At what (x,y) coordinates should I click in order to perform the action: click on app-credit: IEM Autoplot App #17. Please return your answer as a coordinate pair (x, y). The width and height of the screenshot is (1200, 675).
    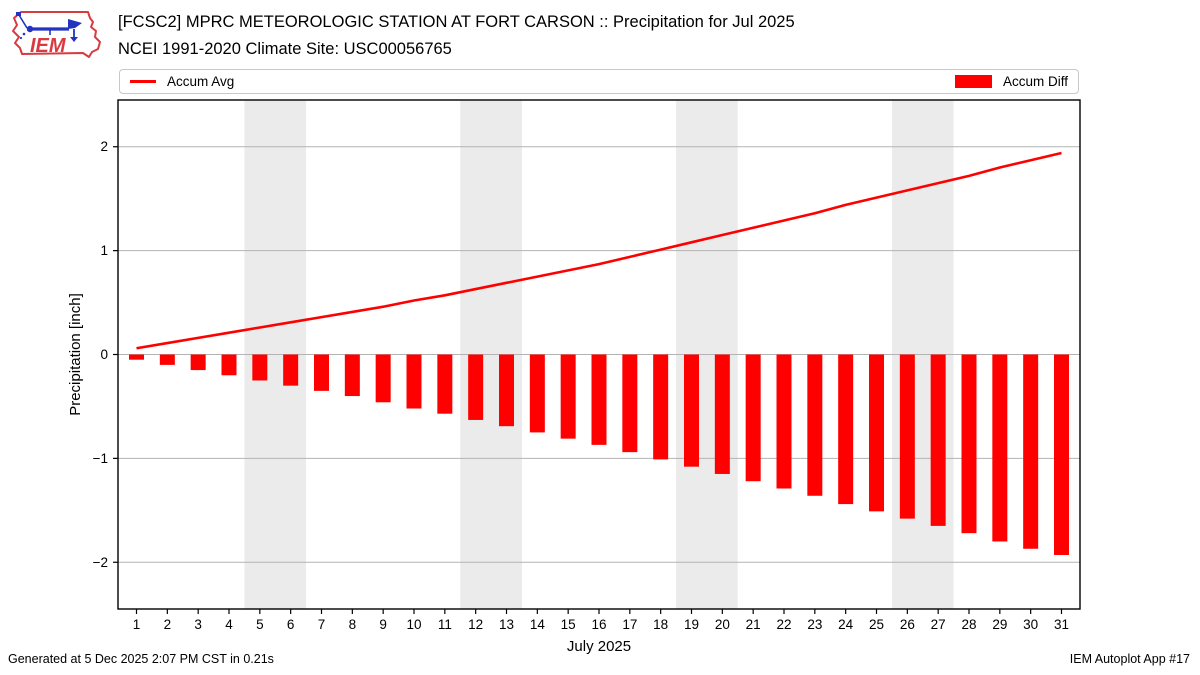
    Looking at the image, I should click on (1129, 659).